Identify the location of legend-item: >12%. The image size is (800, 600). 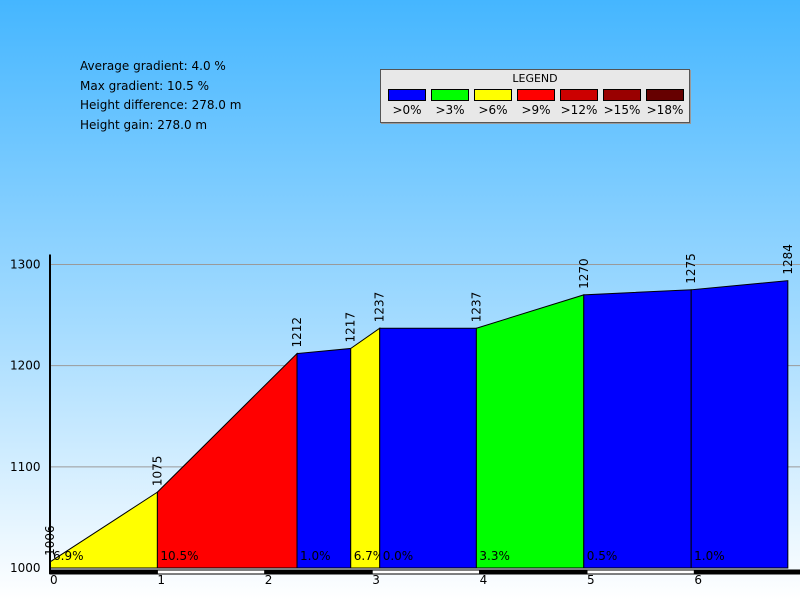
(579, 103).